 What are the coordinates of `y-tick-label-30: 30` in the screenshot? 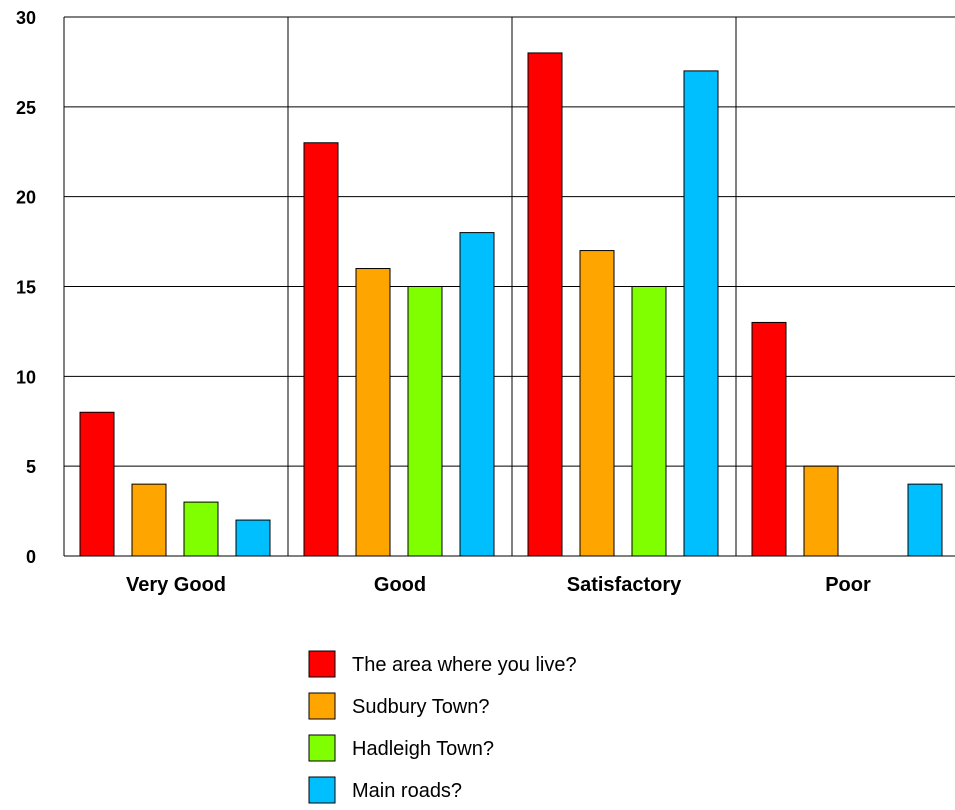 It's located at (26, 18).